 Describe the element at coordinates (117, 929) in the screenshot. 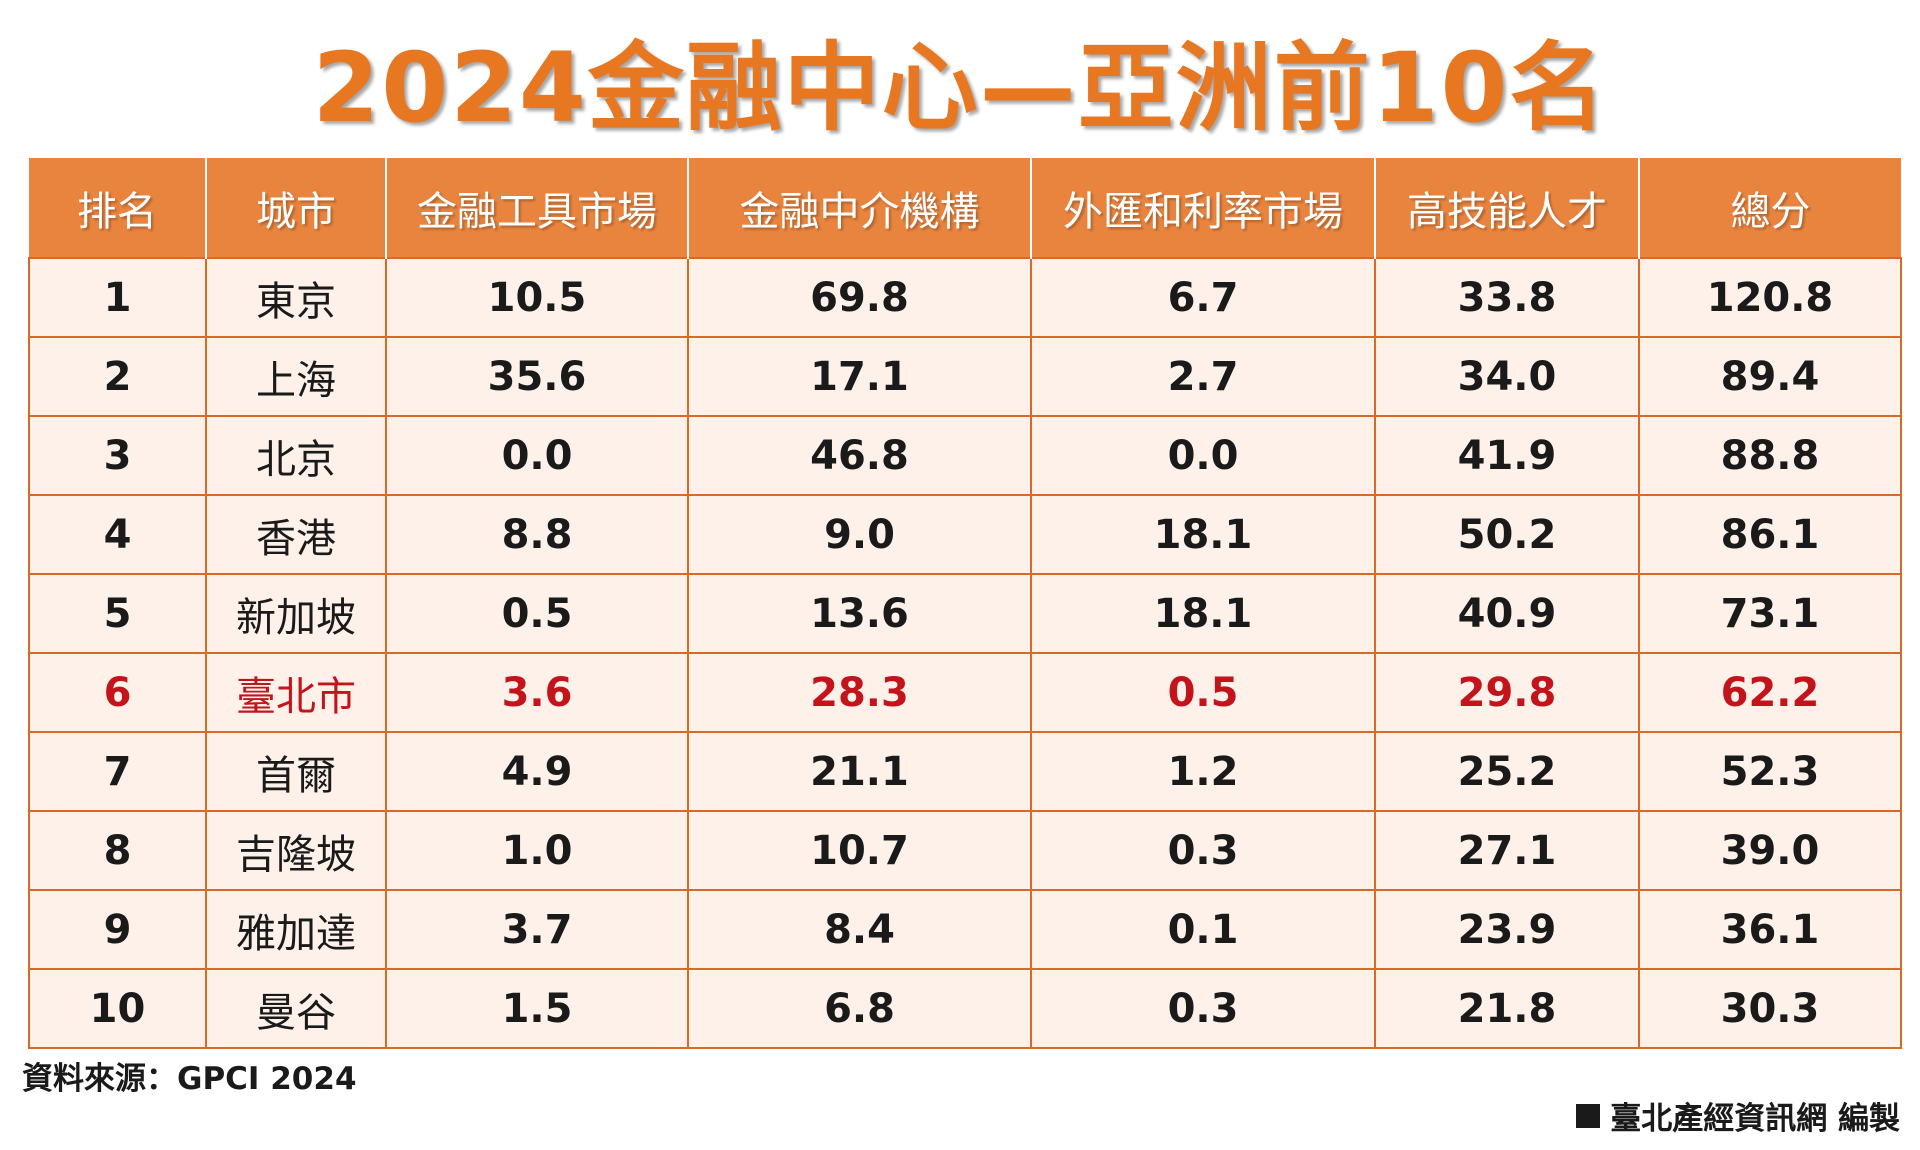

I see `cell-rank: 9` at that location.